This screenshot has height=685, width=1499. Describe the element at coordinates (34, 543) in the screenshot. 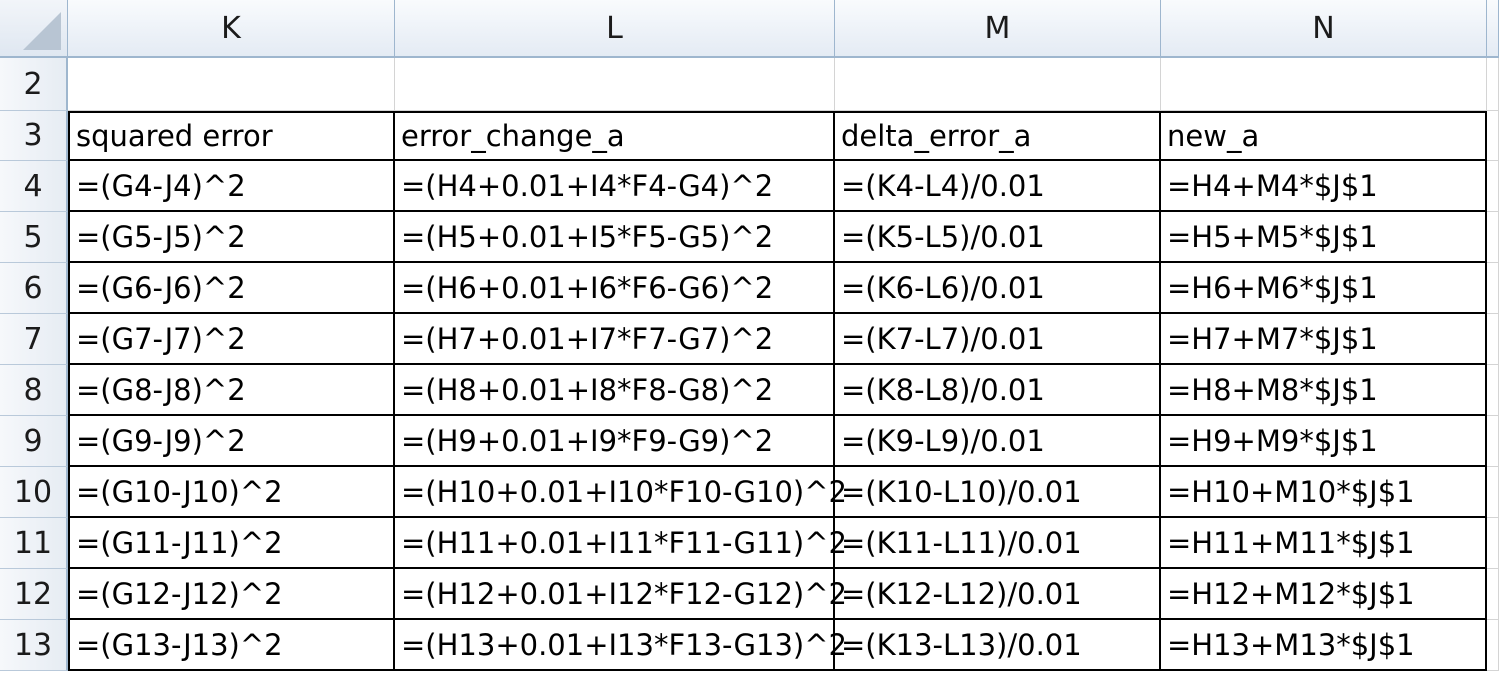

I see `row-header-11: 11` at that location.